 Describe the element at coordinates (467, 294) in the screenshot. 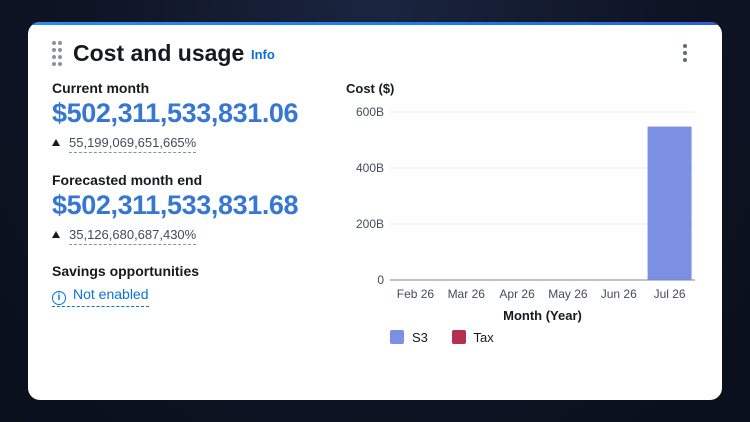

I see `x-tick-label: Mar 26` at that location.